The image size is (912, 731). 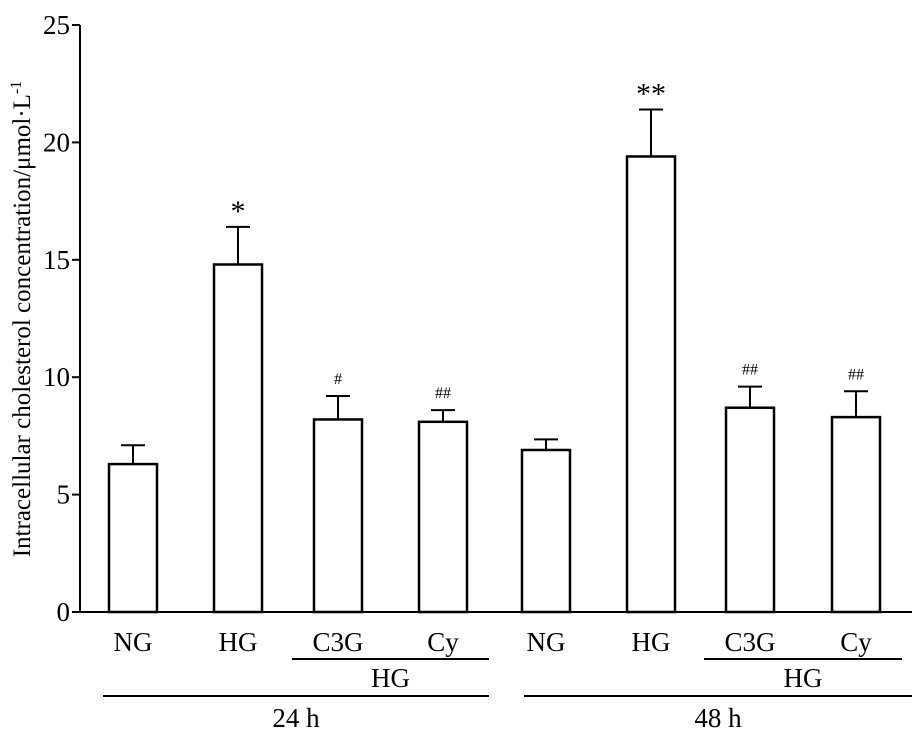 I want to click on y-tick-label: 25, so click(x=56, y=25).